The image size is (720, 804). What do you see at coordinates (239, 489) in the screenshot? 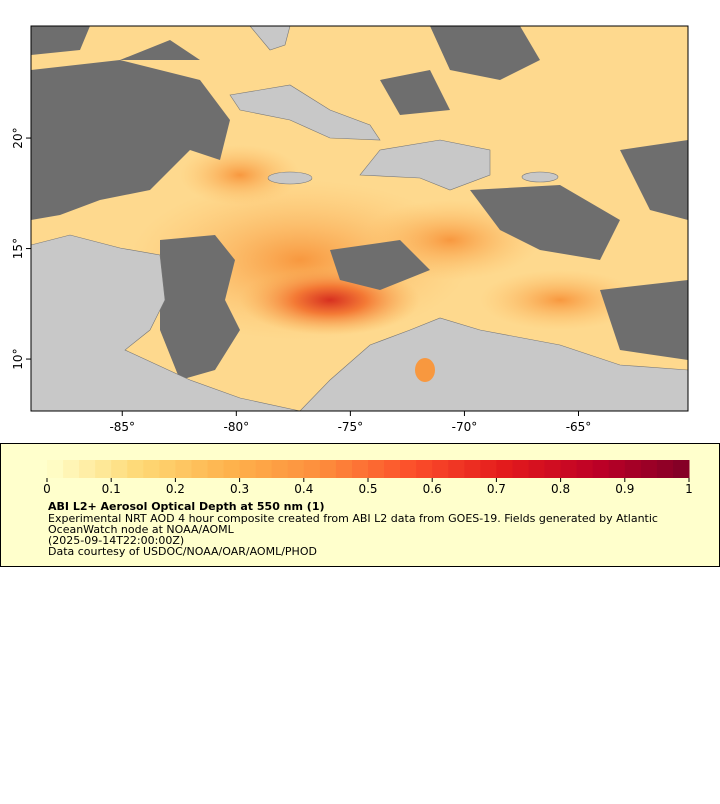
I see `colorbar-tick-label: 0.3` at bounding box center [239, 489].